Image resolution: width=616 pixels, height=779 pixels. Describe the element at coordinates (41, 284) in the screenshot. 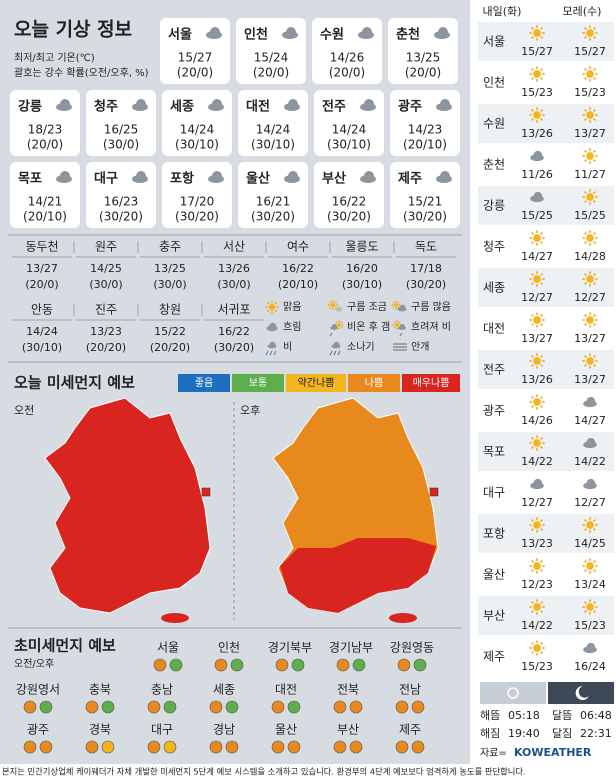

I see `rain-chance: (20/0)` at that location.